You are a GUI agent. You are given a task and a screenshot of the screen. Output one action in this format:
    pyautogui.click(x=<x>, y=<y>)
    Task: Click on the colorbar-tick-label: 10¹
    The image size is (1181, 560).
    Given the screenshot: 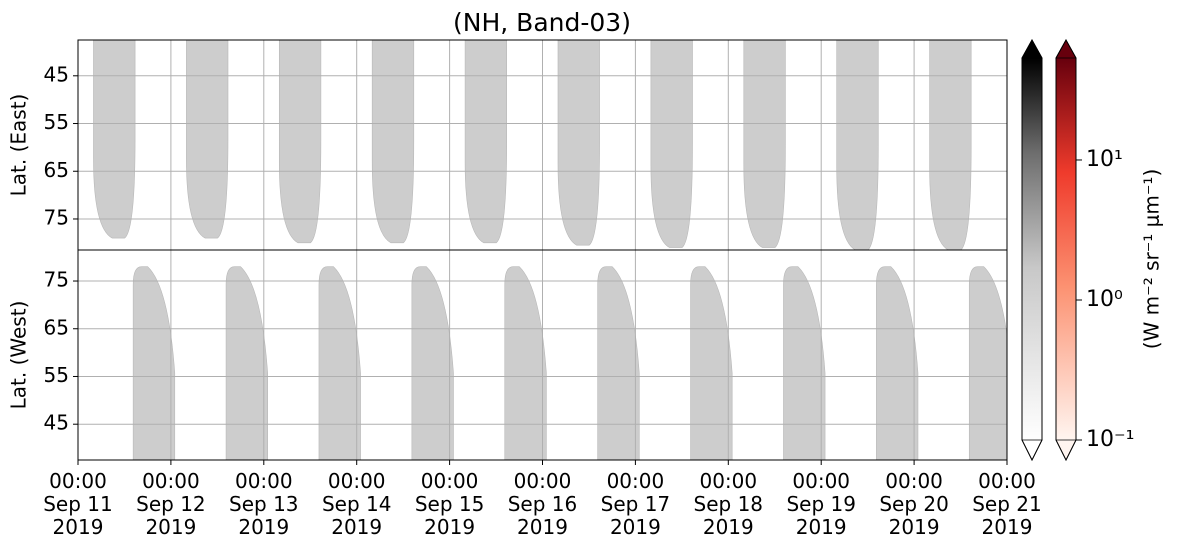 What is the action you would take?
    pyautogui.click(x=1104, y=159)
    